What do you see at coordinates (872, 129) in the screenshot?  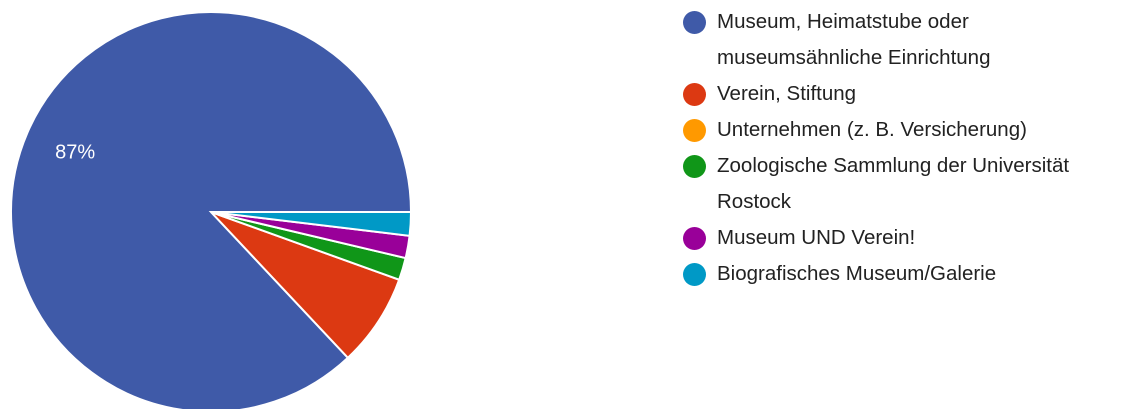 I see `legend-label: Unternehmen (z. B. Versicherung)` at bounding box center [872, 129].